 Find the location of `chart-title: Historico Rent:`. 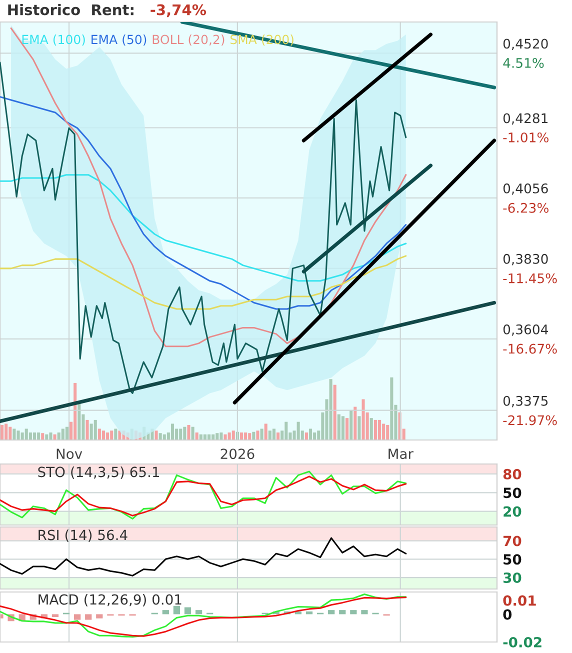

chart-title: Historico Rent: is located at coordinates (71, 10).